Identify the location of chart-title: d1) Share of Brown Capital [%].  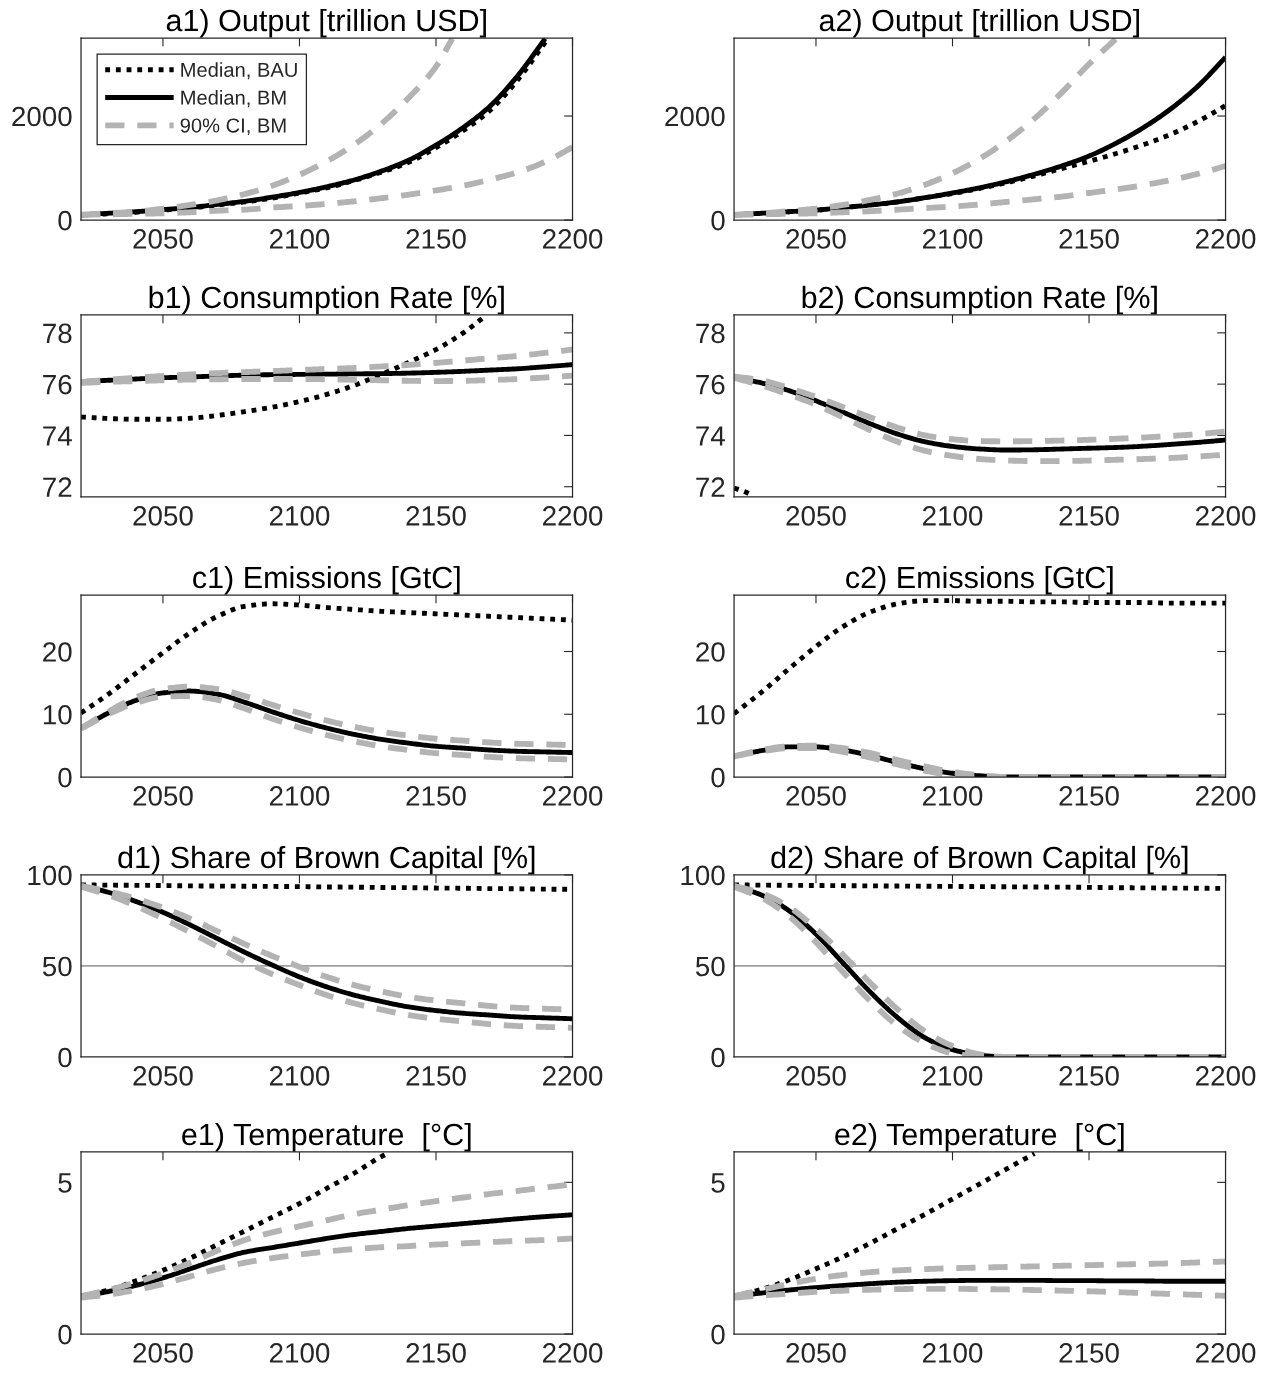
(326, 860).